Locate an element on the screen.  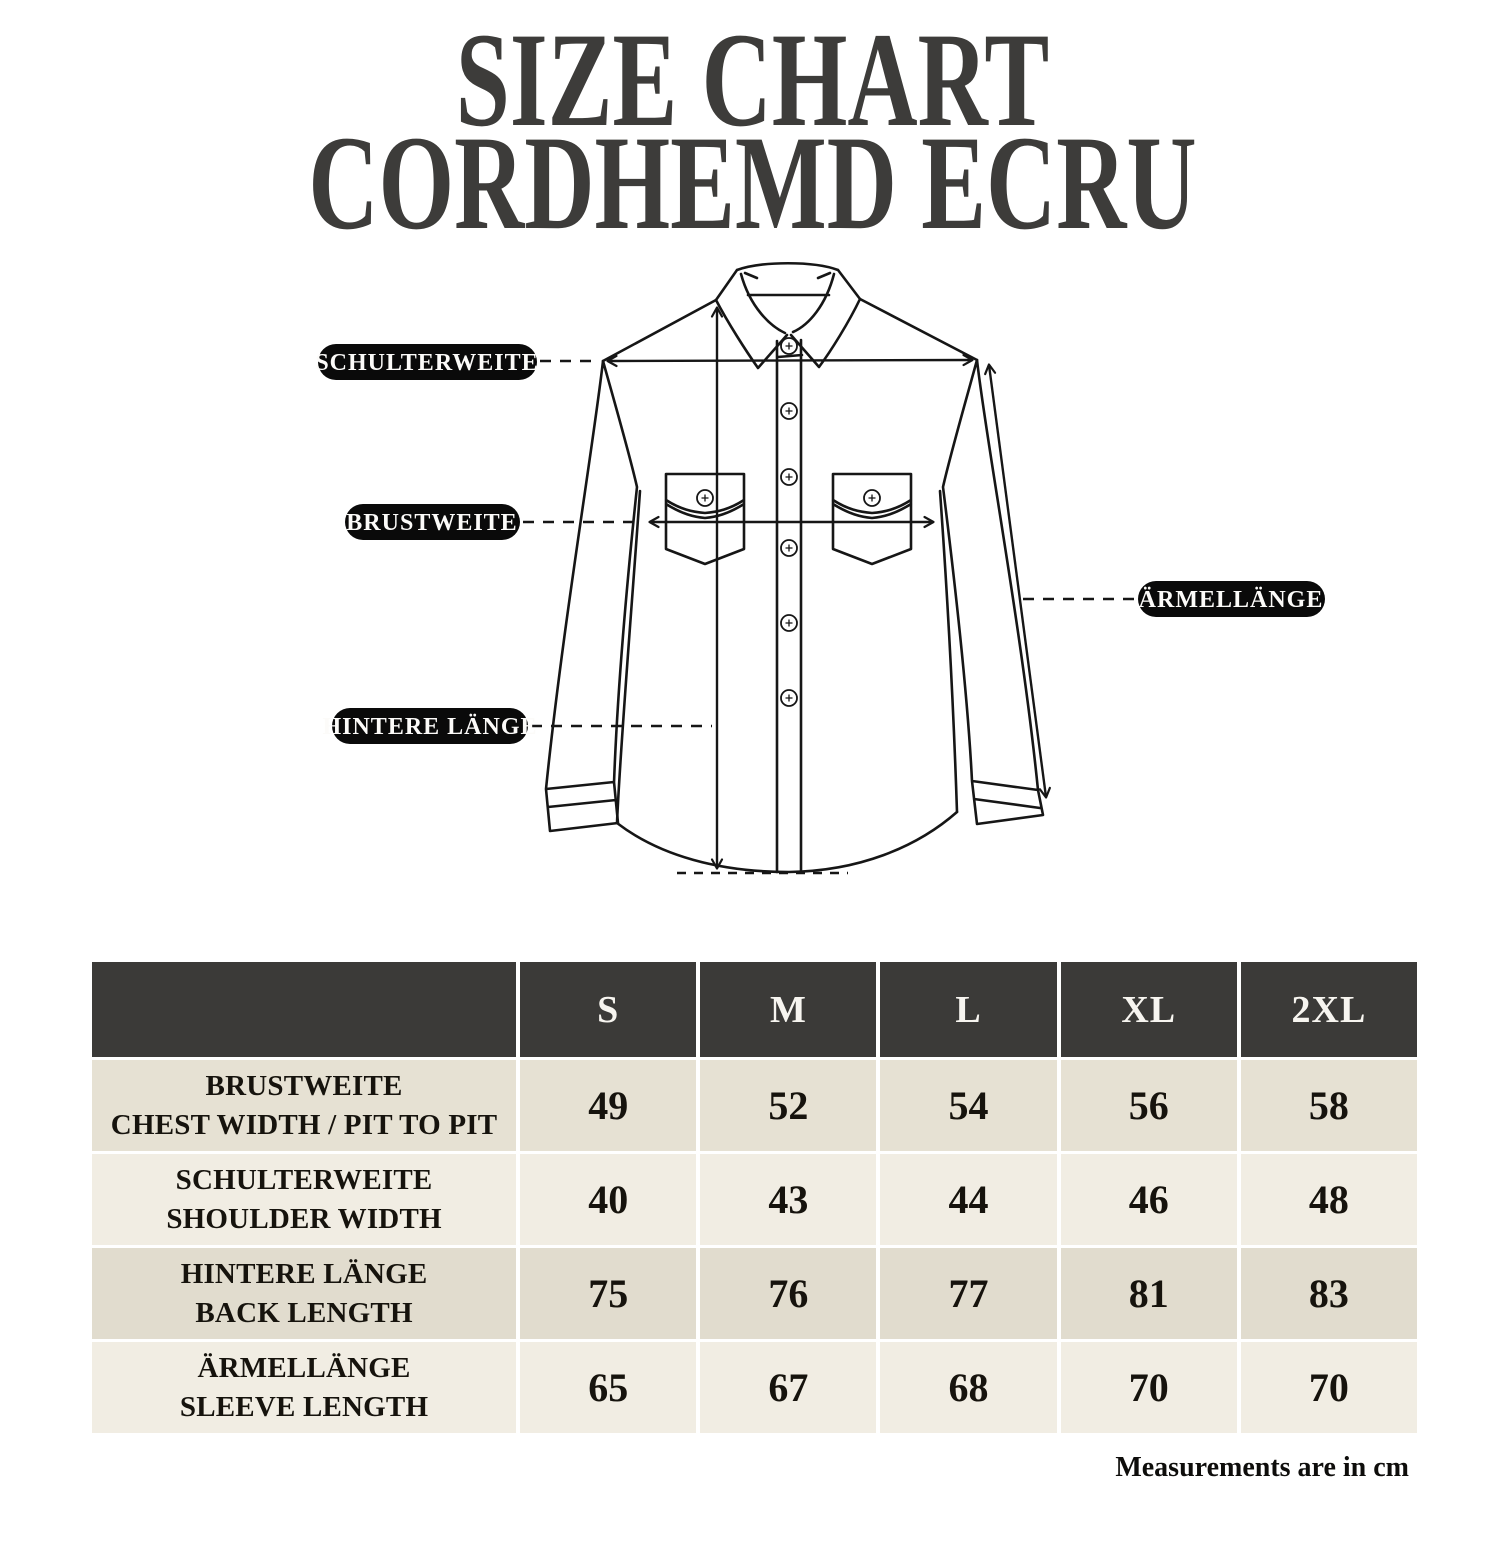
row-label-hintere-laenge: HINTERE LÄNGE BACK LENGTH is located at coordinates (304, 1294).